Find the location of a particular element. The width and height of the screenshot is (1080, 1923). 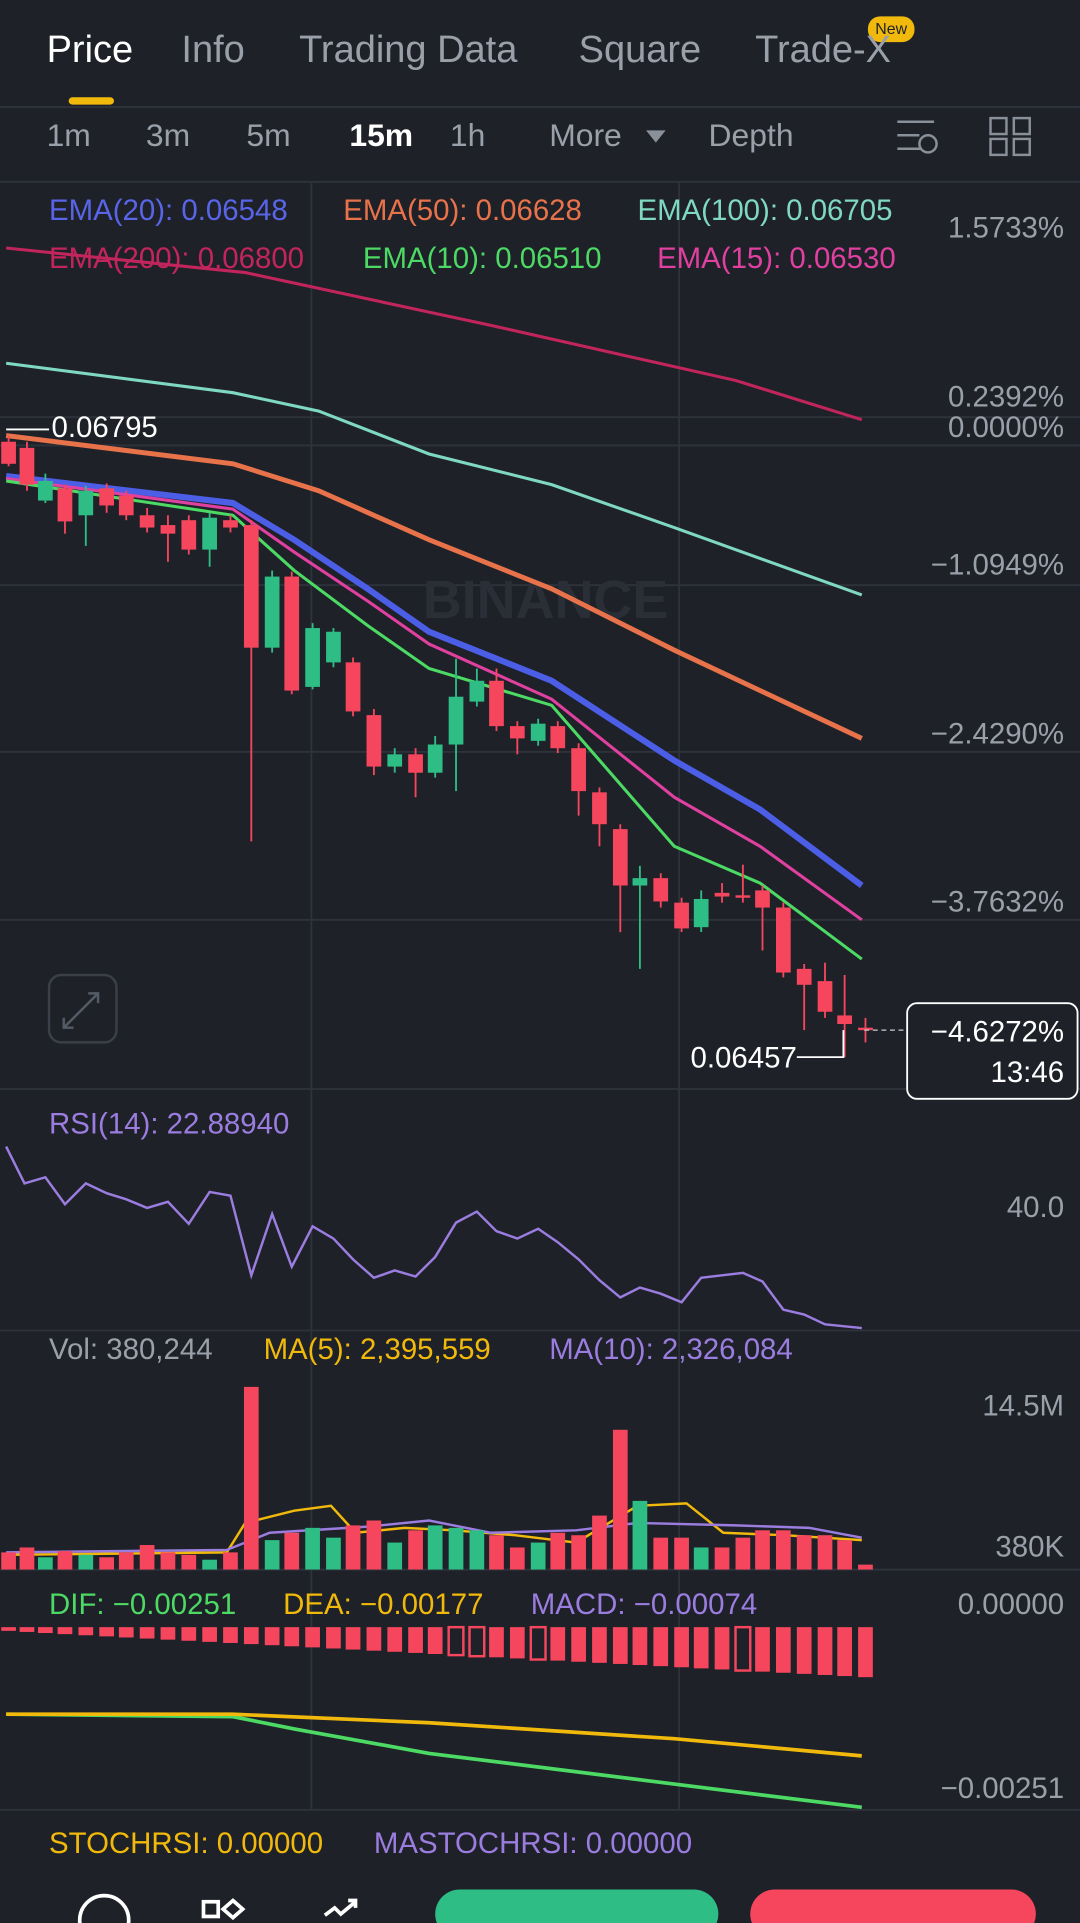

tab: Price is located at coordinates (90, 50).